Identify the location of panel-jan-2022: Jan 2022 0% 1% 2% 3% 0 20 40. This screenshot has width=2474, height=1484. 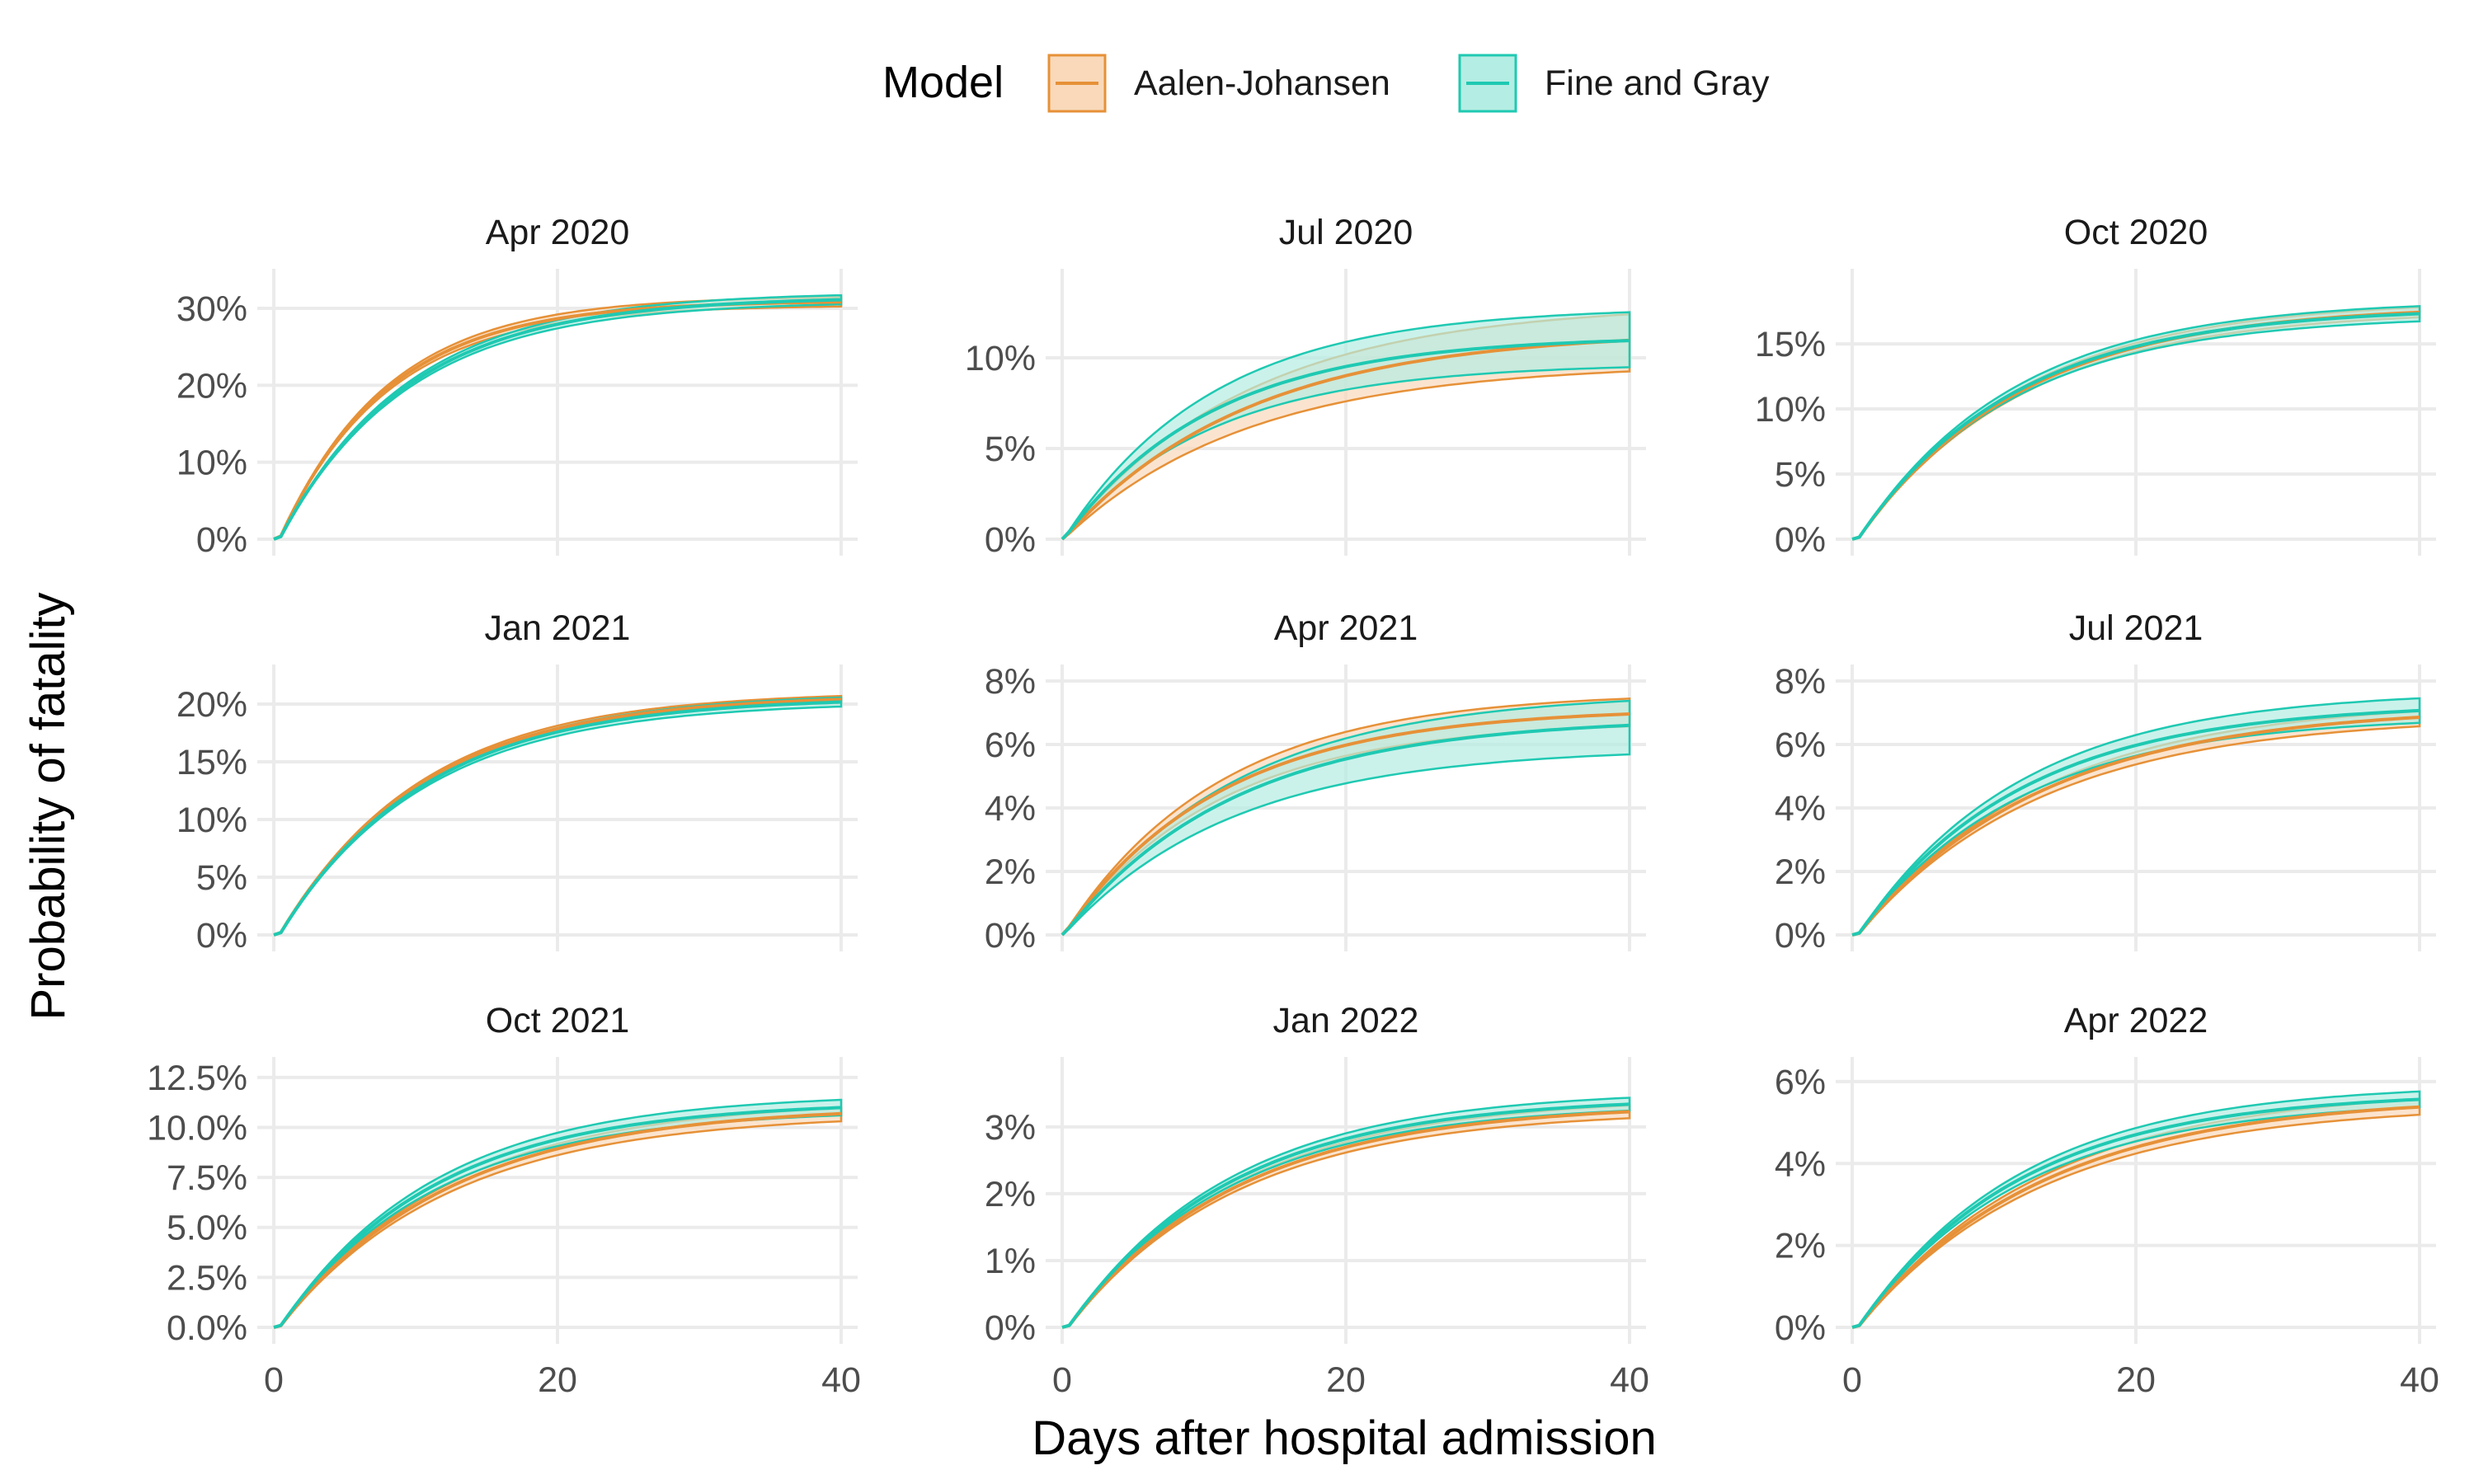
(1317, 1200).